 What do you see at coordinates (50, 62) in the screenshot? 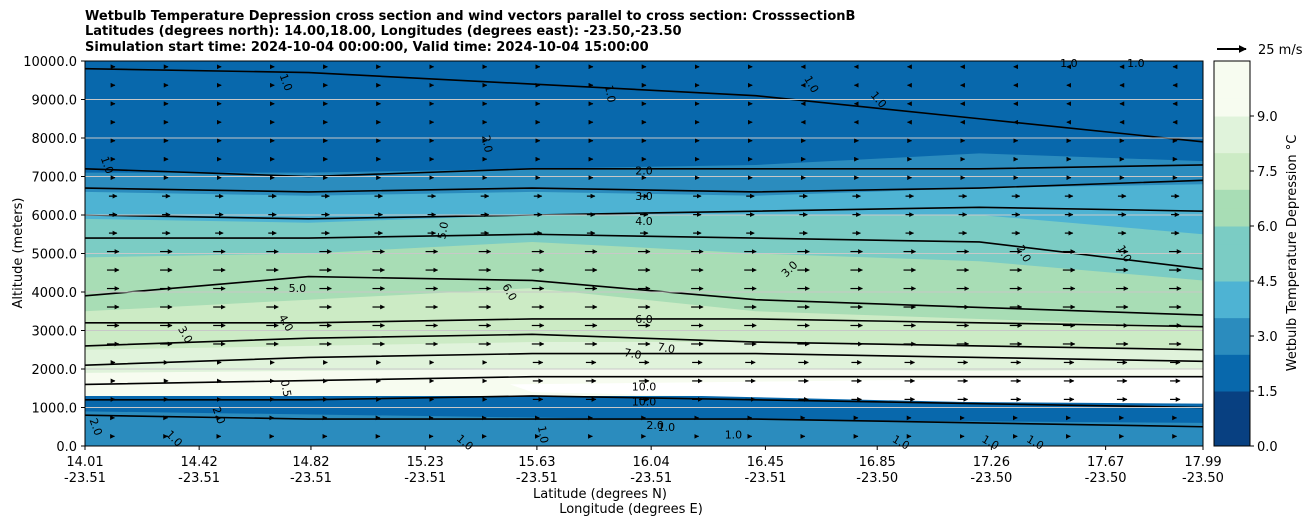
I see `y-tick-label: 10000.0` at bounding box center [50, 62].